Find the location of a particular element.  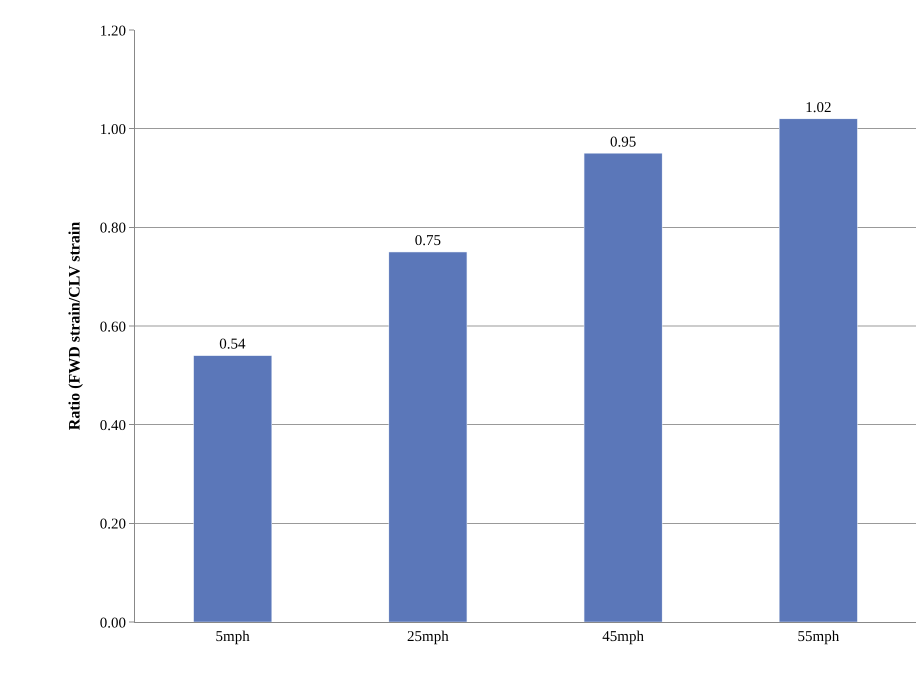

data-label: 0.54 is located at coordinates (232, 344).